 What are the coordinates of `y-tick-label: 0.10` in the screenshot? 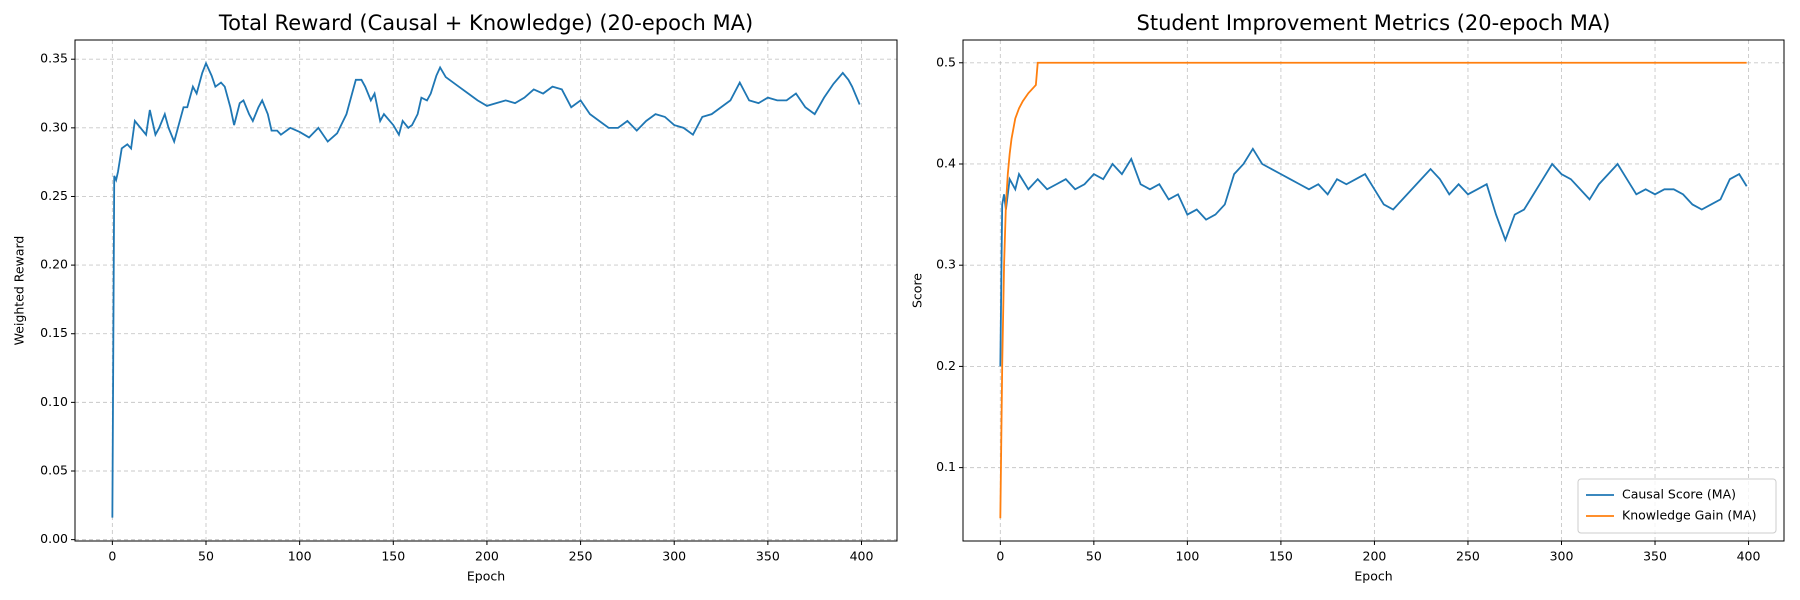 It's located at (54, 401).